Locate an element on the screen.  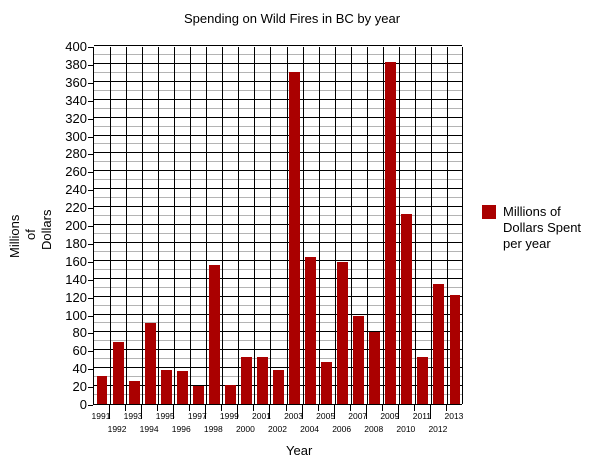
y-tick-label: 360 is located at coordinates (76, 82).